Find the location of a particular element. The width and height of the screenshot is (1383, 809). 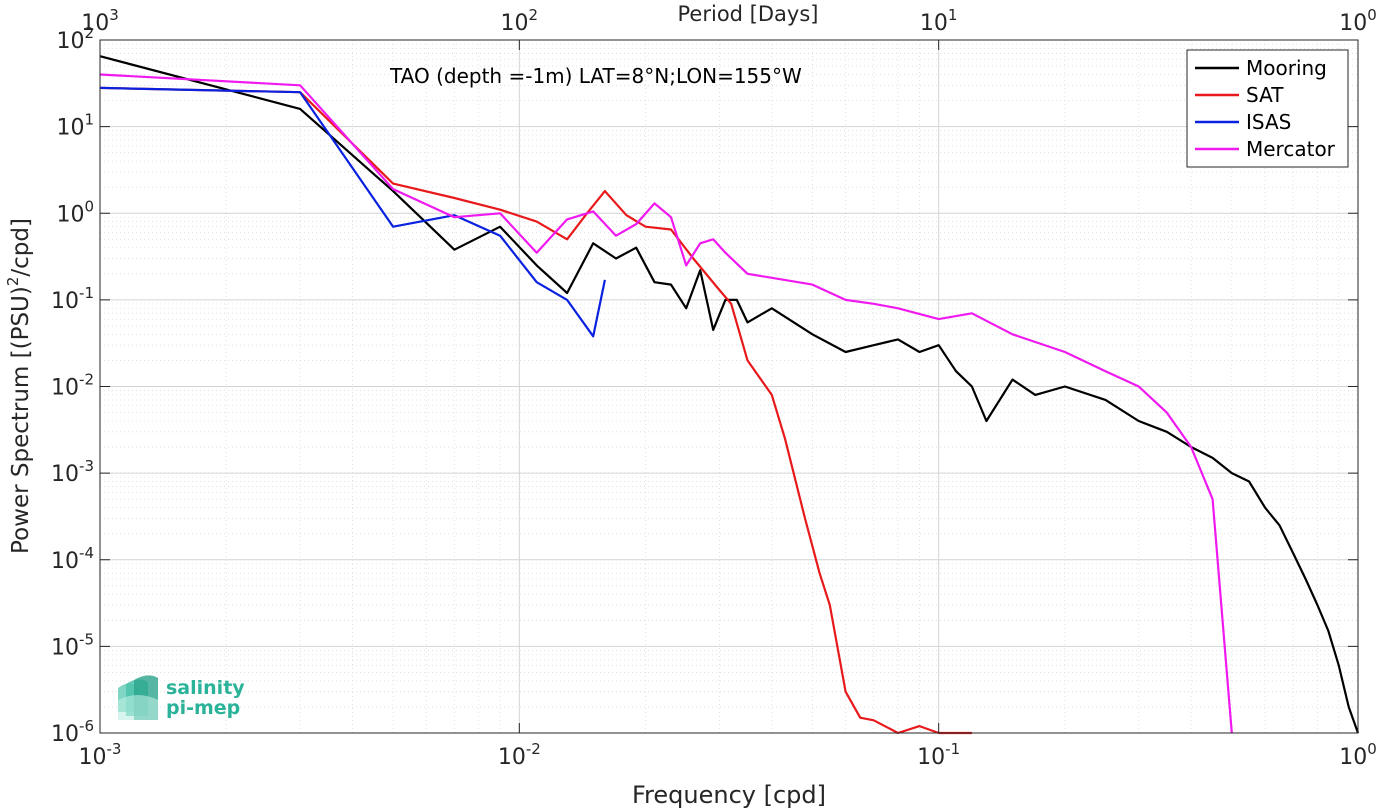

y-tick-label-exp: 2 is located at coordinates (89, 33).